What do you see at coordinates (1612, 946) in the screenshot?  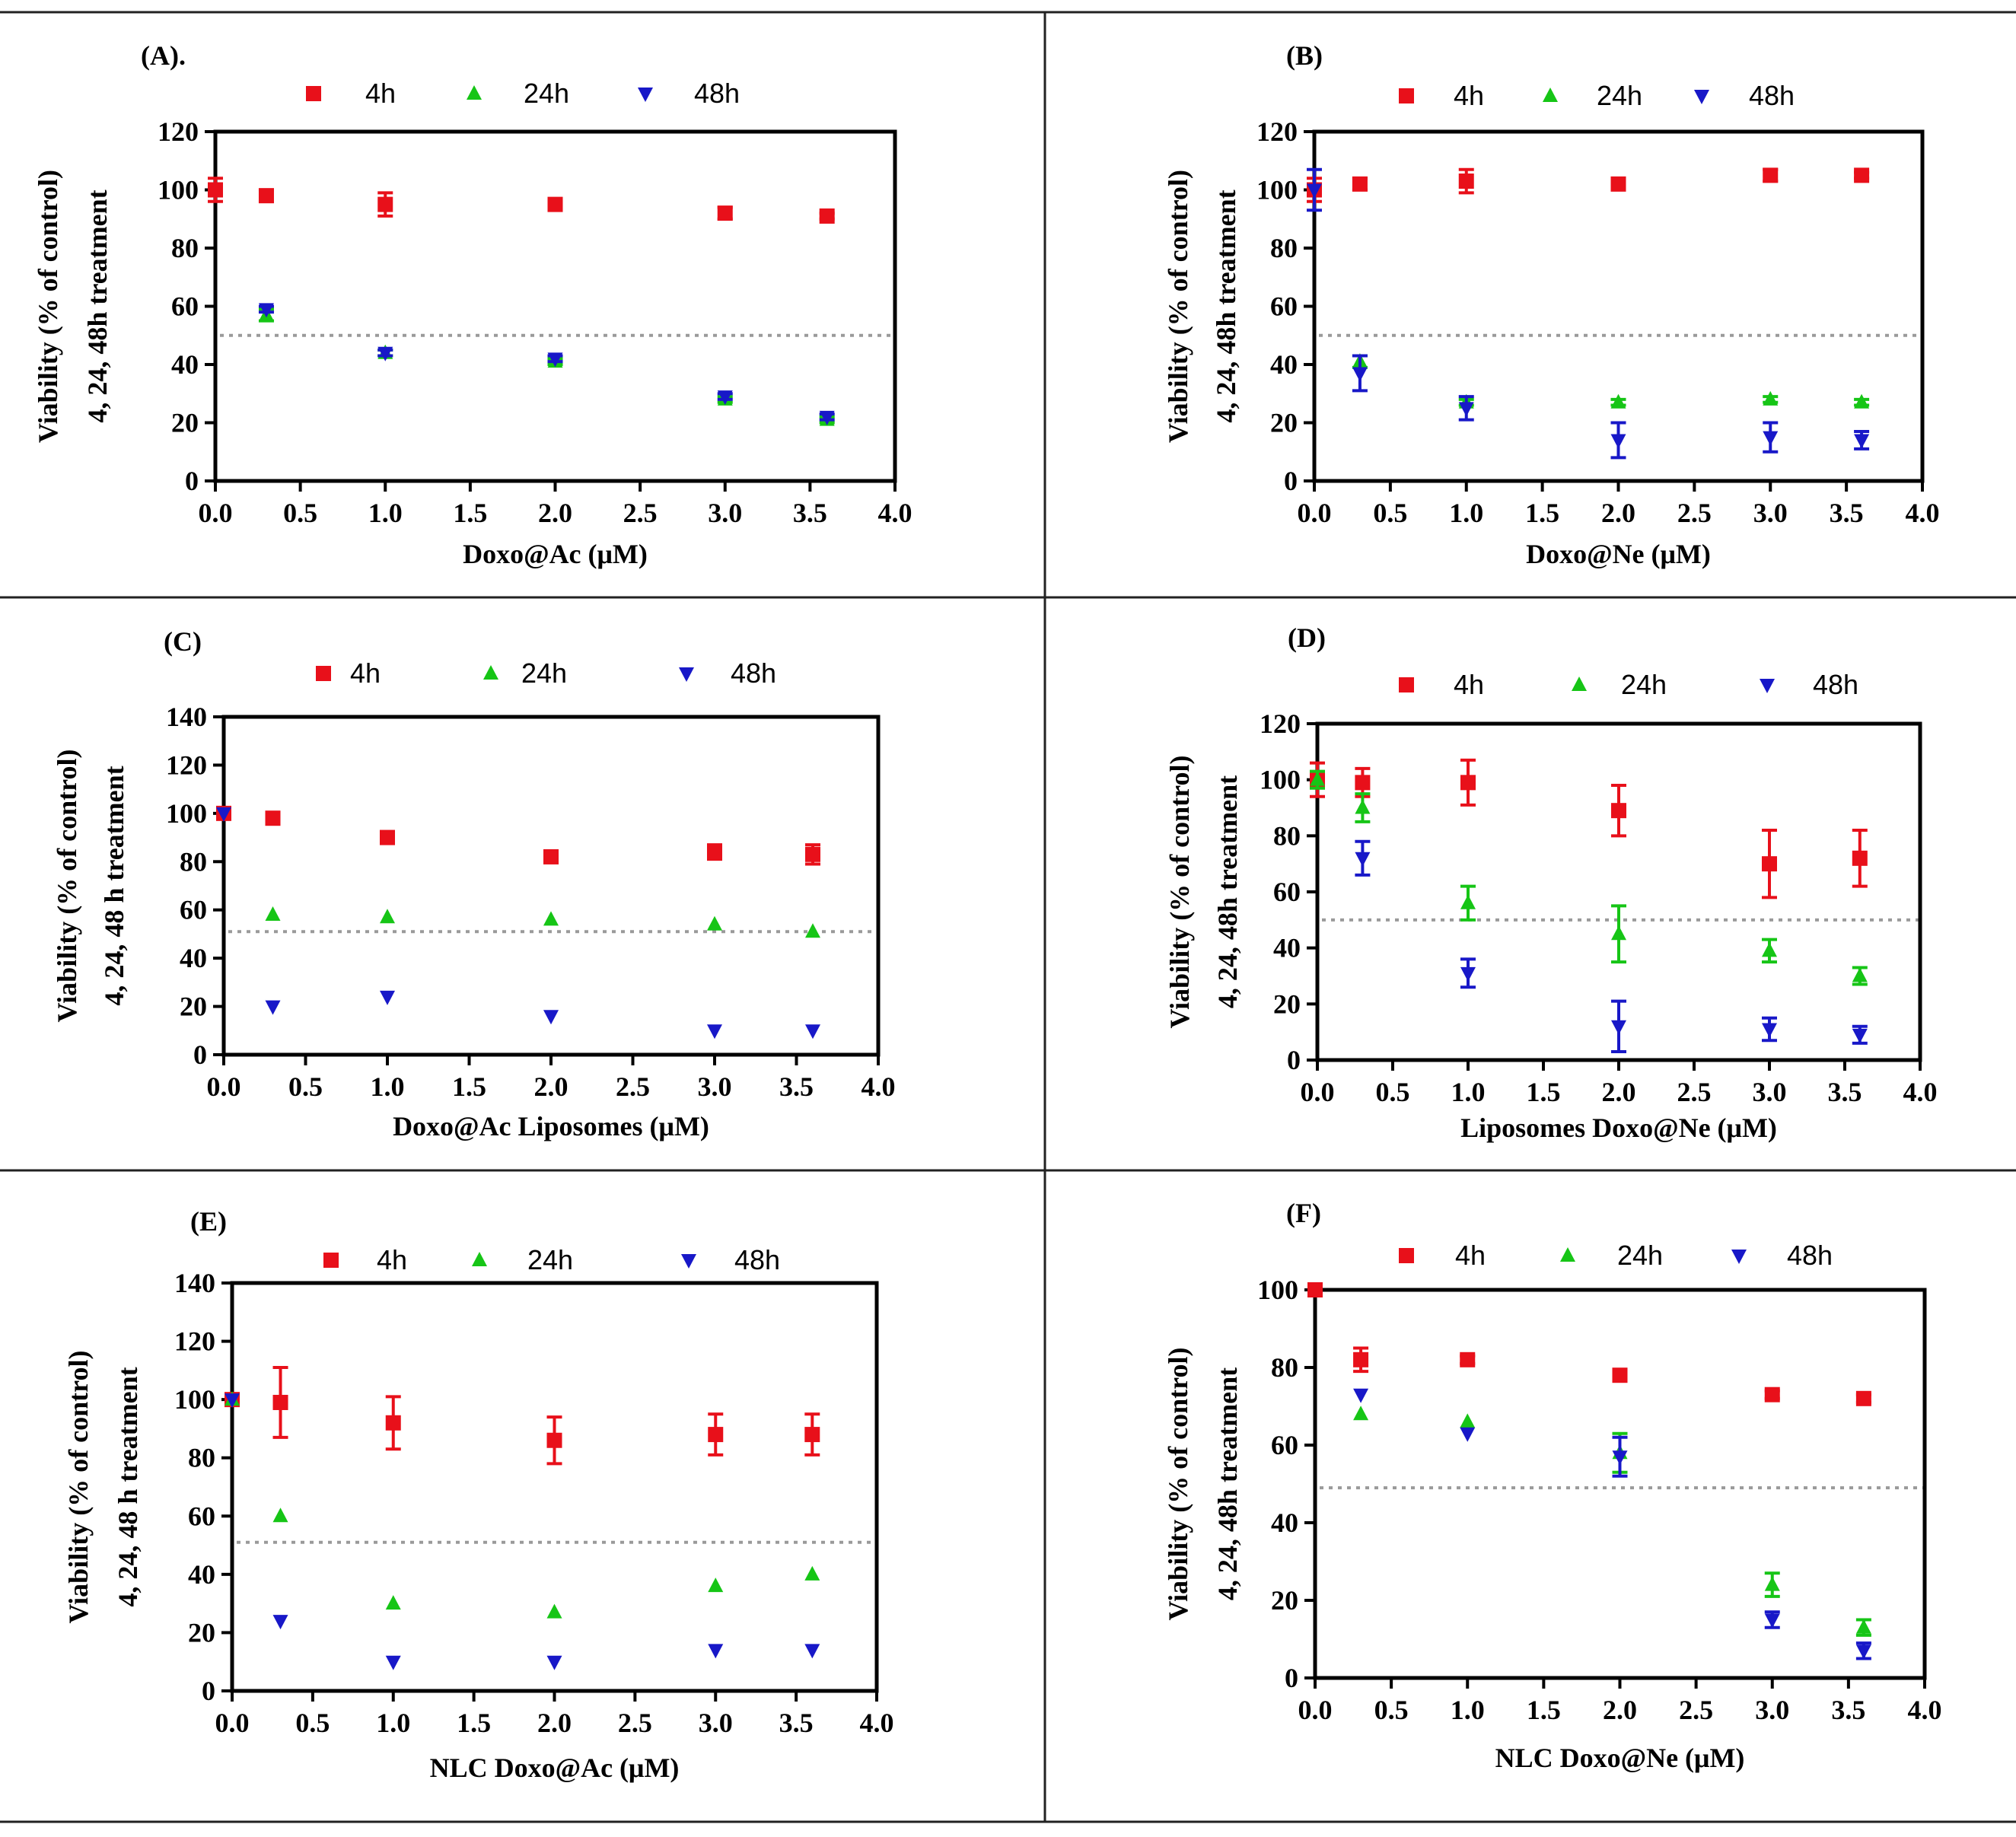 I see `panel-d-series-48h` at bounding box center [1612, 946].